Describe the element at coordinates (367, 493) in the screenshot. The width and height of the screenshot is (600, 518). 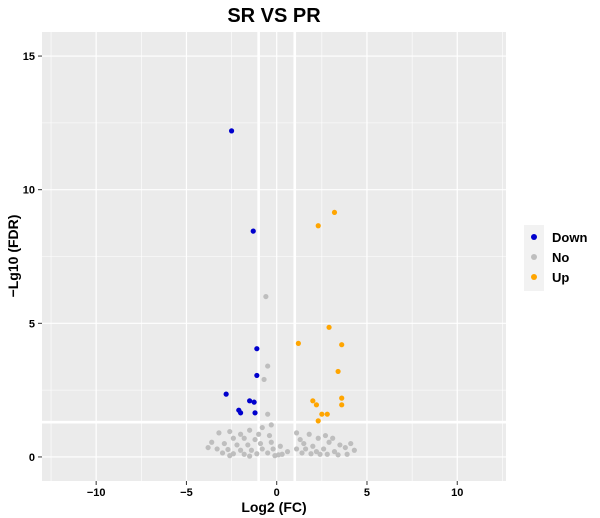
I see `x-tick-label: 5` at that location.